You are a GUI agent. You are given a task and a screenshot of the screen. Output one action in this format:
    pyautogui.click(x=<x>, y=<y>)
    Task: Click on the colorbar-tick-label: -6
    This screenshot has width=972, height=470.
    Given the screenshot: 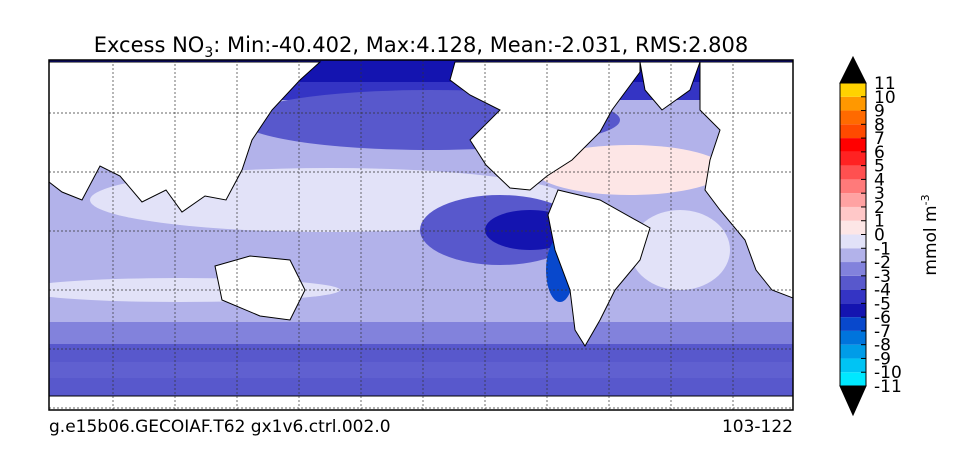 What is the action you would take?
    pyautogui.click(x=882, y=318)
    